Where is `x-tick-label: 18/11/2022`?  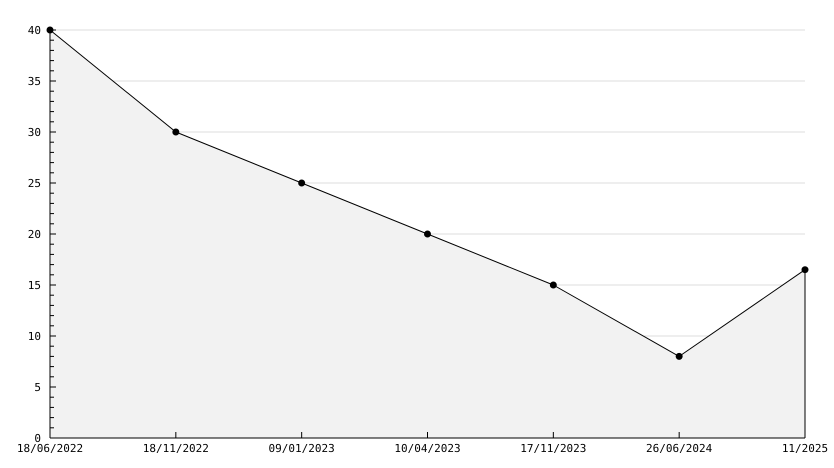 x-tick-label: 18/11/2022 is located at coordinates (175, 448).